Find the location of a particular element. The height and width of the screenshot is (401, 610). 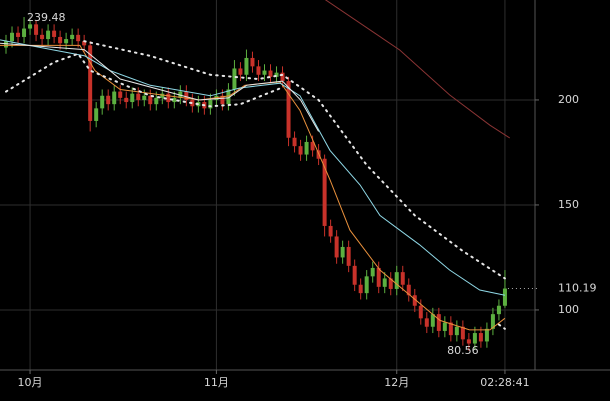

x-tick-label: 10月 is located at coordinates (30, 382).